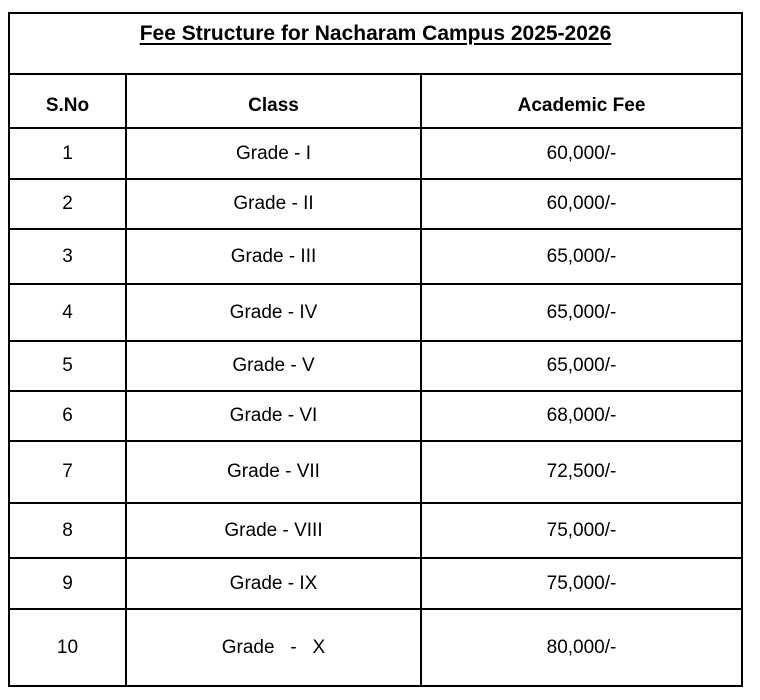 The height and width of the screenshot is (700, 760). What do you see at coordinates (273, 583) in the screenshot?
I see `class-cell: Grade - IX` at bounding box center [273, 583].